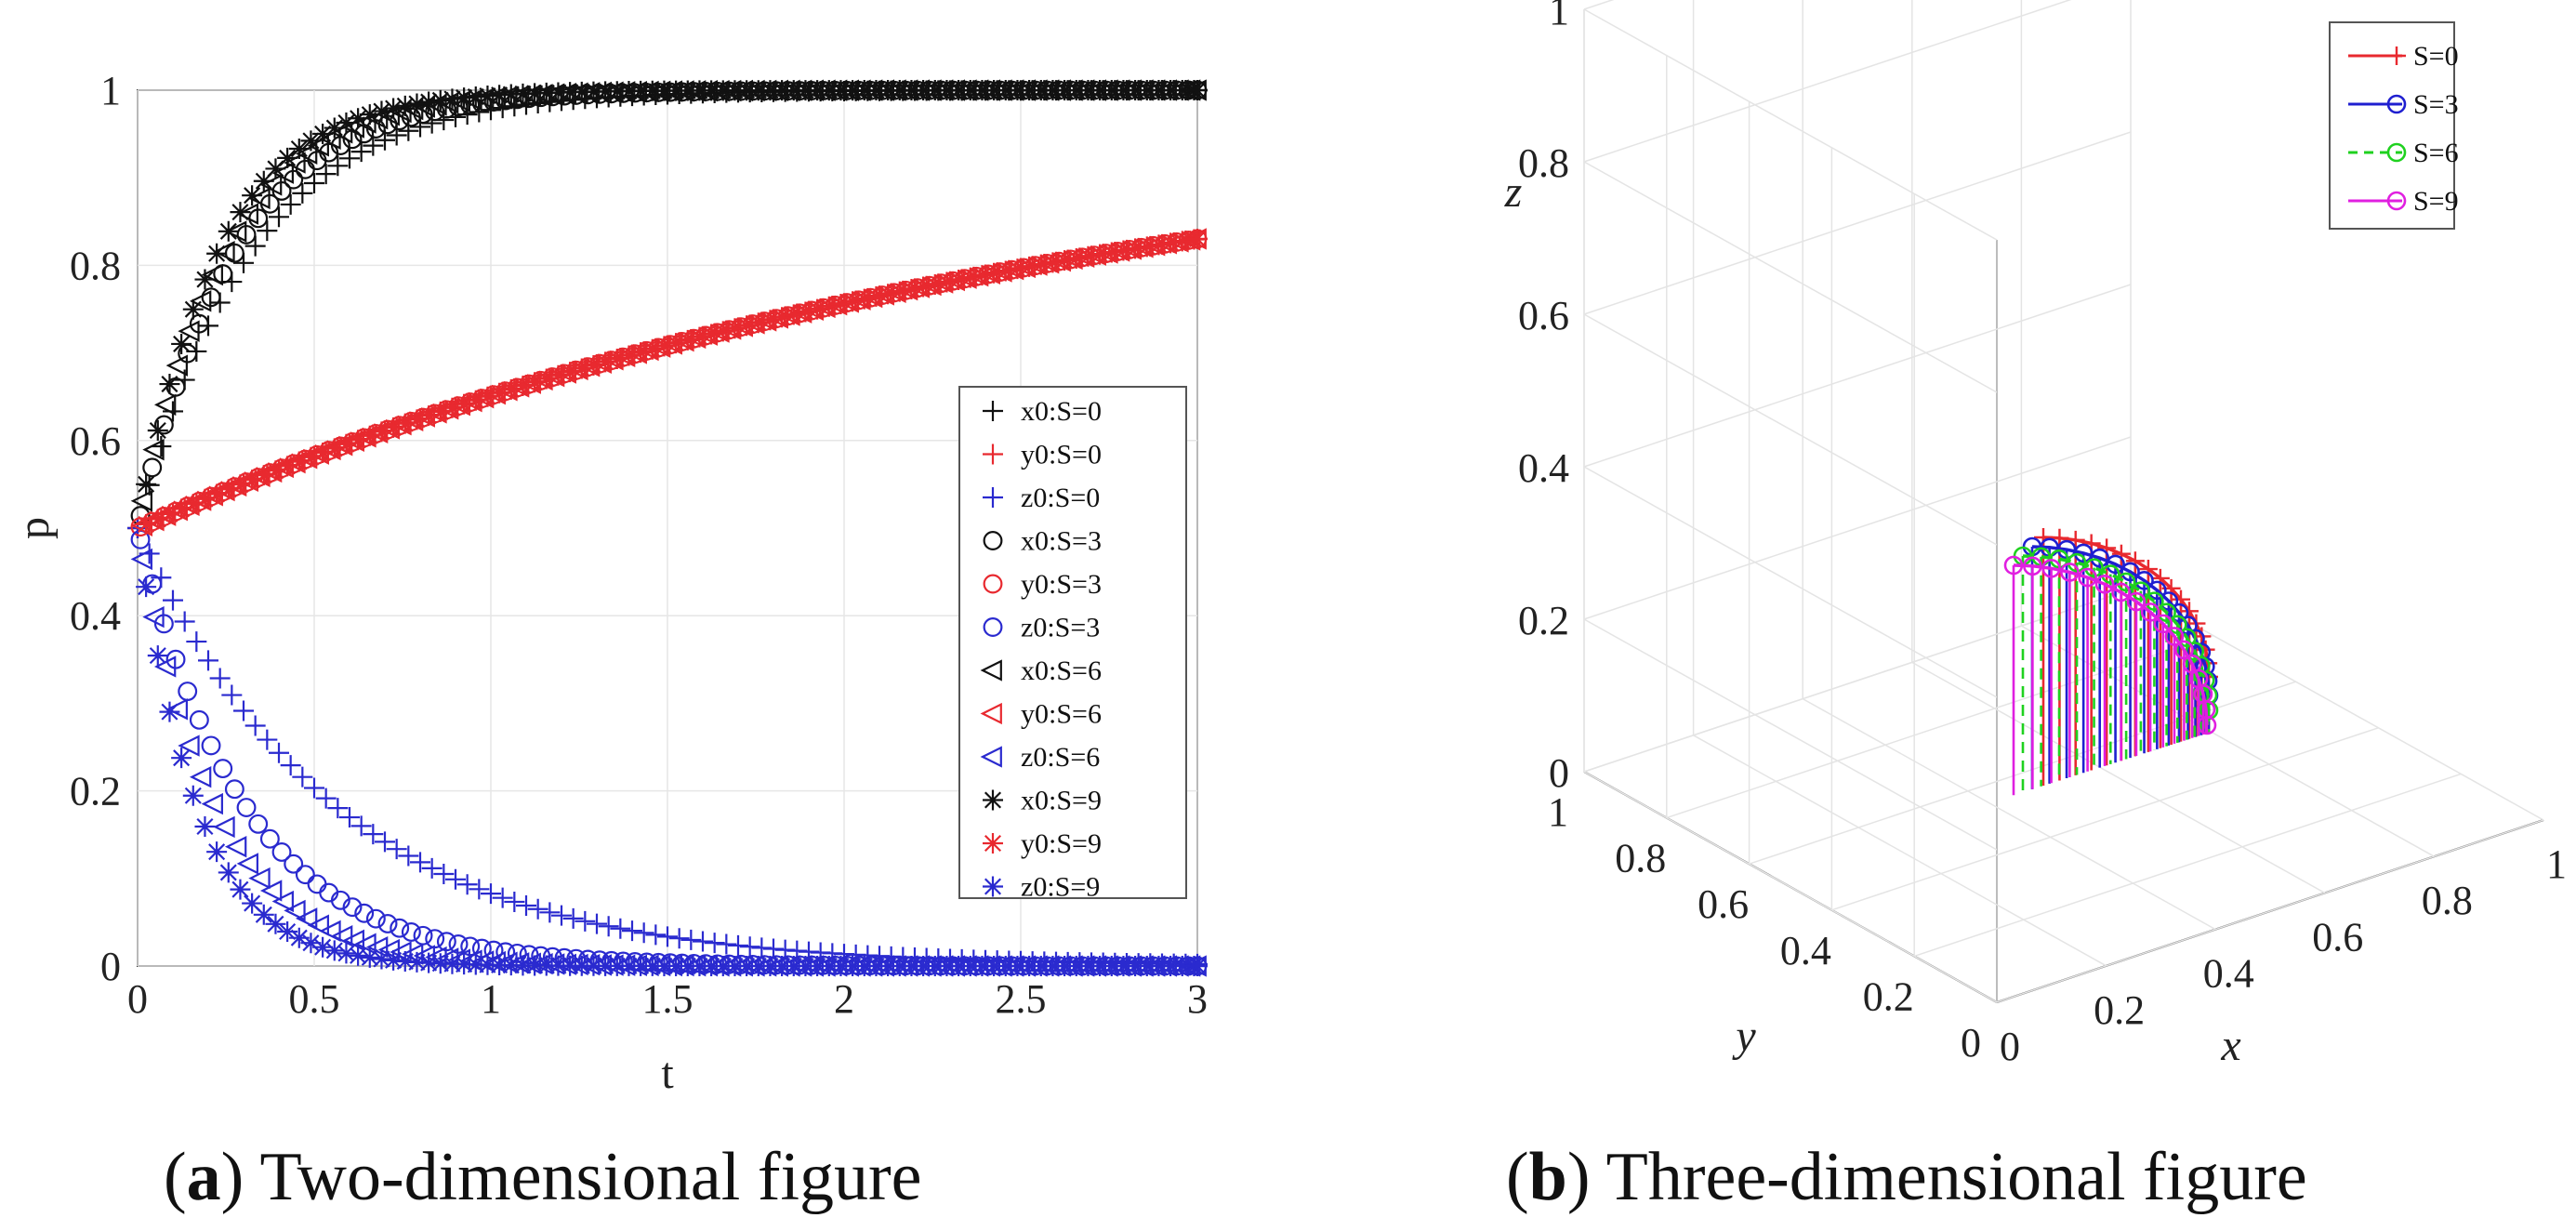 This screenshot has height=1231, width=2576. Describe the element at coordinates (1061, 541) in the screenshot. I see `legend-label: x0:S=3` at that location.